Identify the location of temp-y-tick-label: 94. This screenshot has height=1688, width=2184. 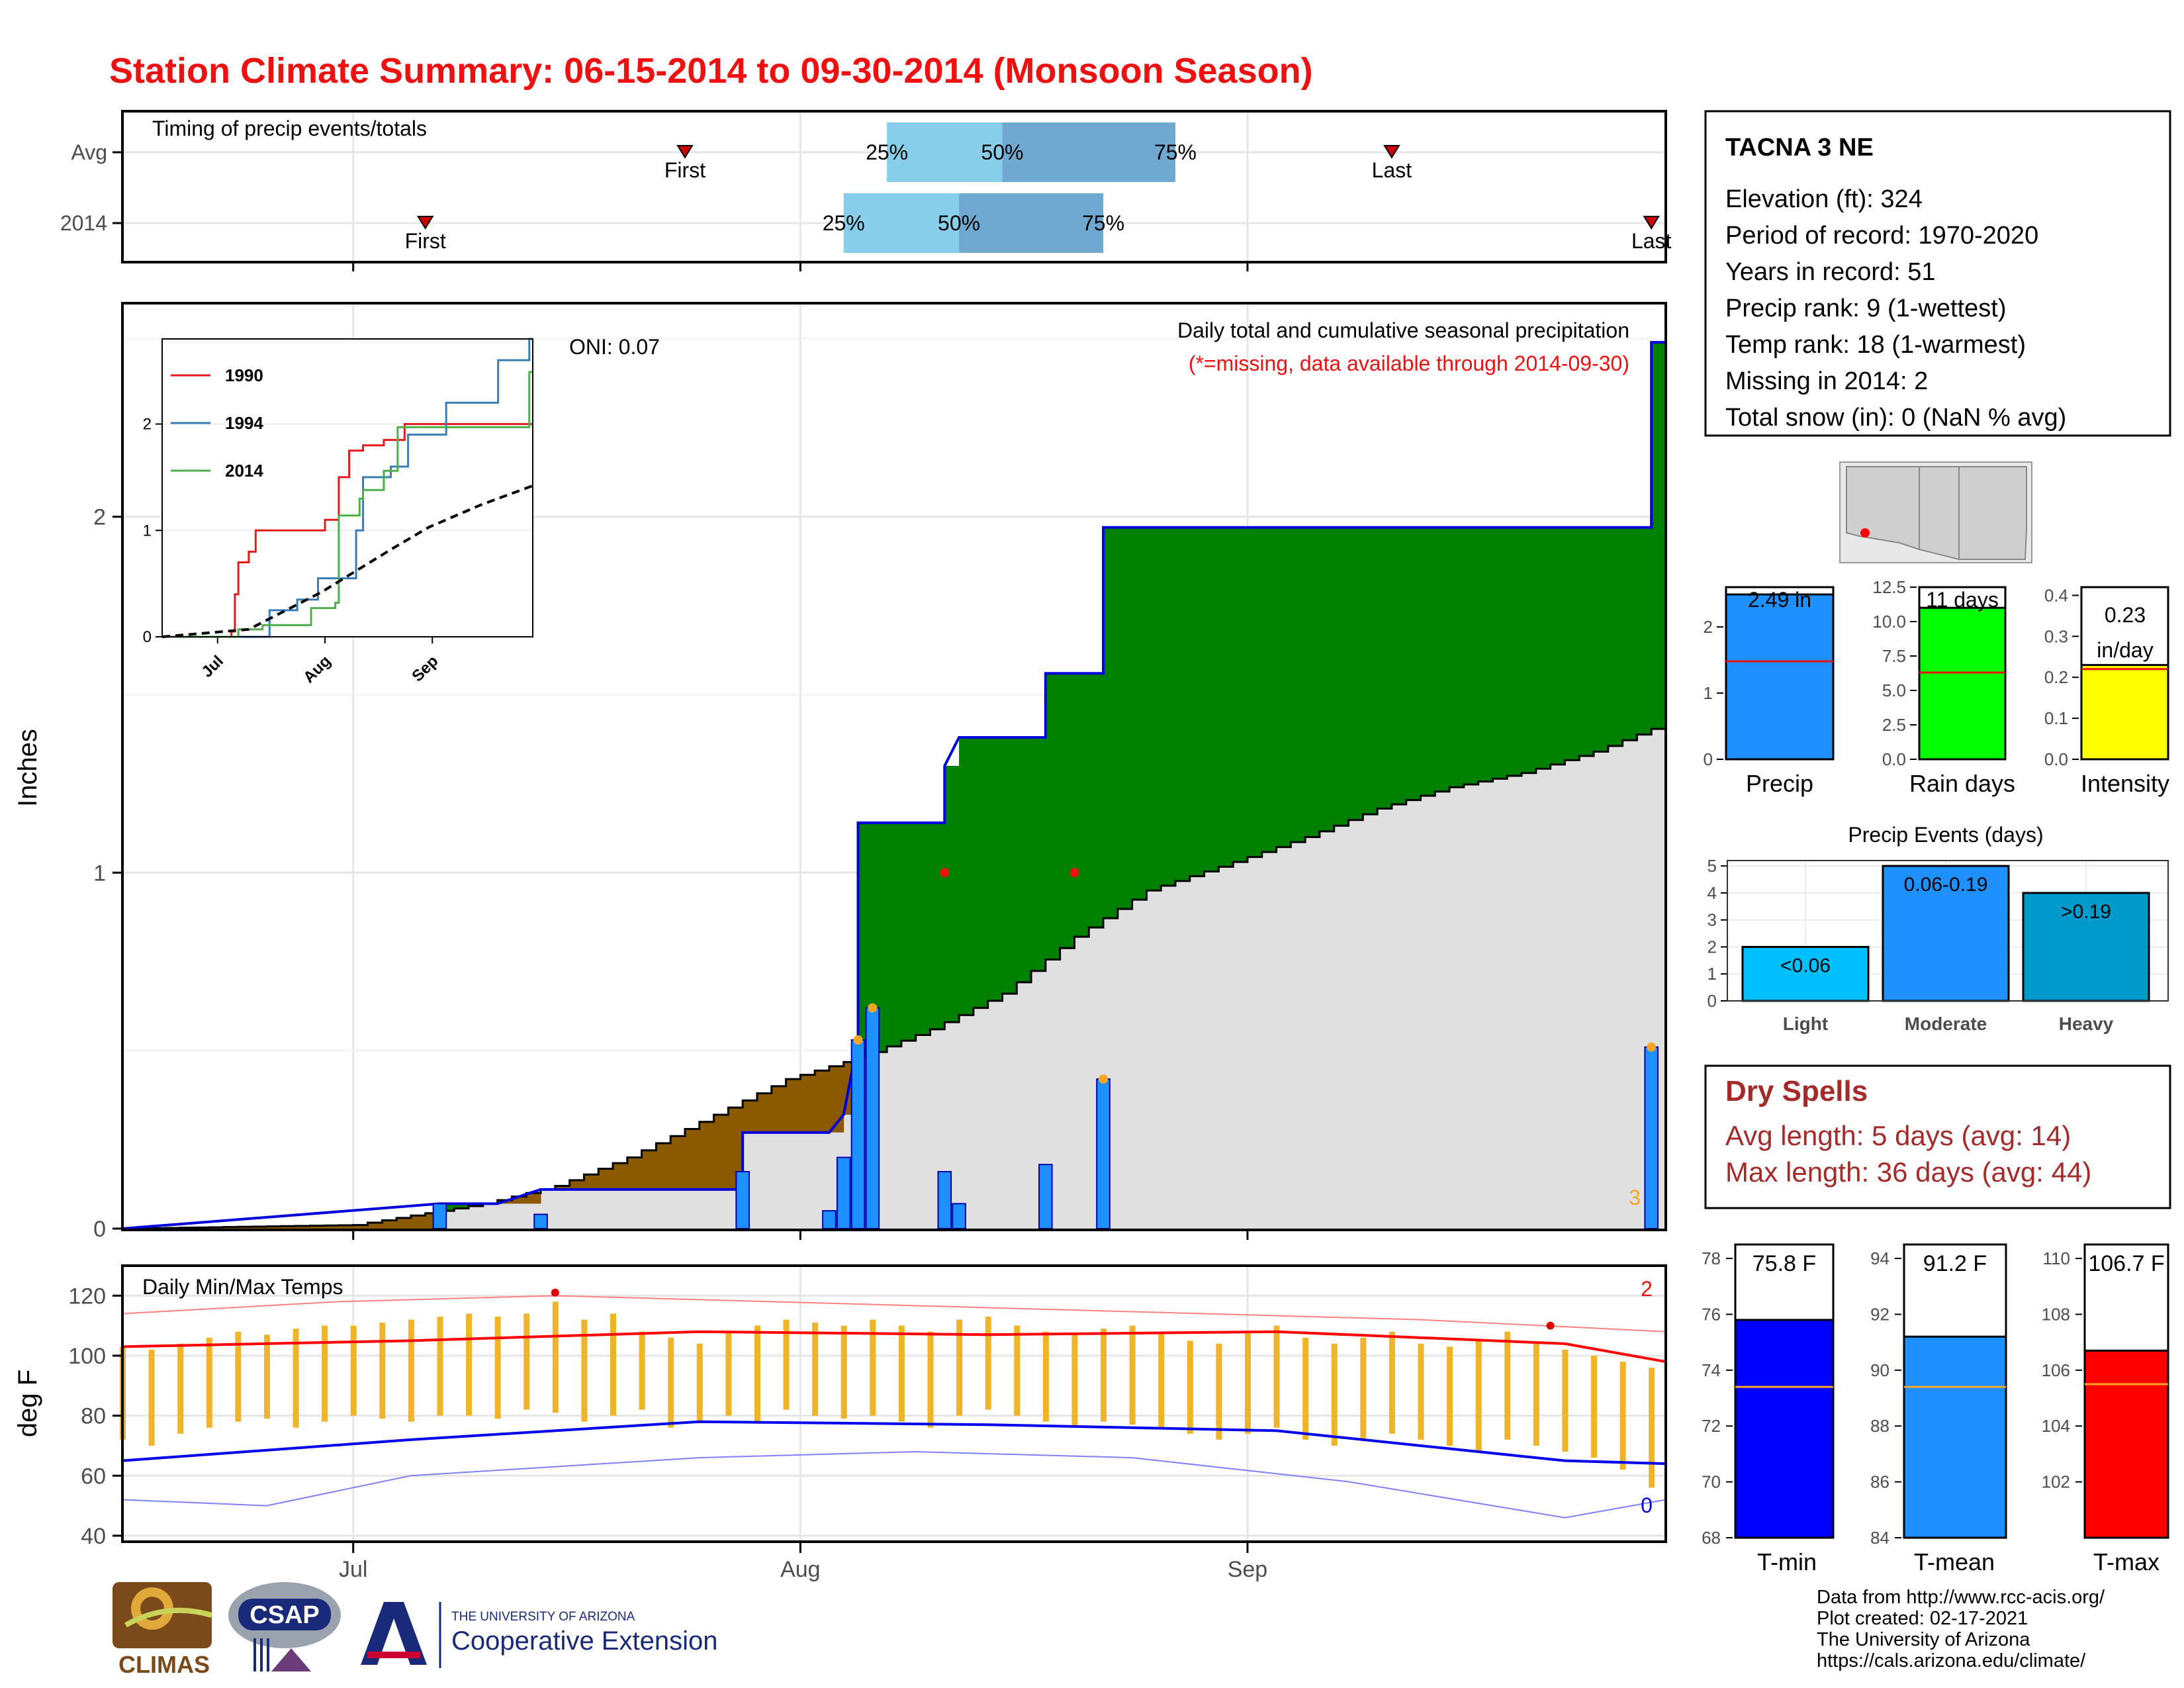
(1880, 1258).